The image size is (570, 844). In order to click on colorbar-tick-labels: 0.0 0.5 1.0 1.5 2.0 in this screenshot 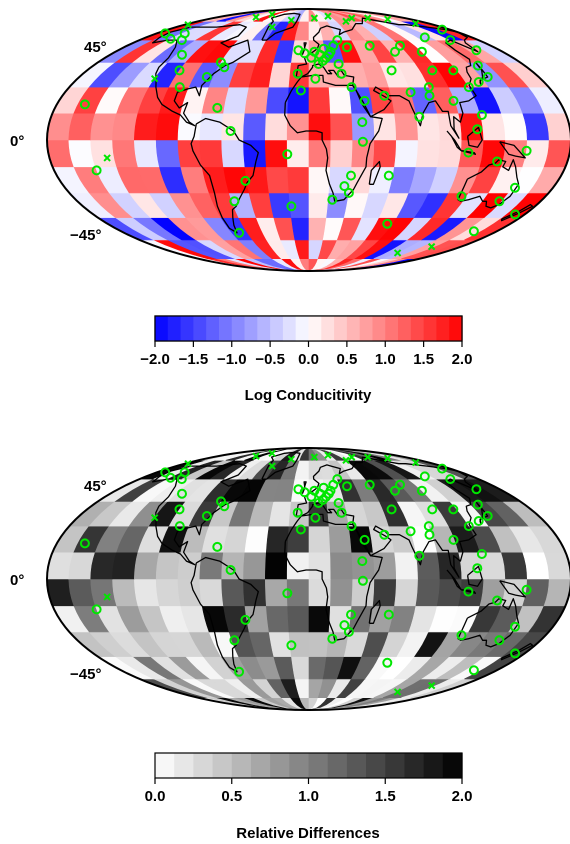, I will do `click(308, 791)`.